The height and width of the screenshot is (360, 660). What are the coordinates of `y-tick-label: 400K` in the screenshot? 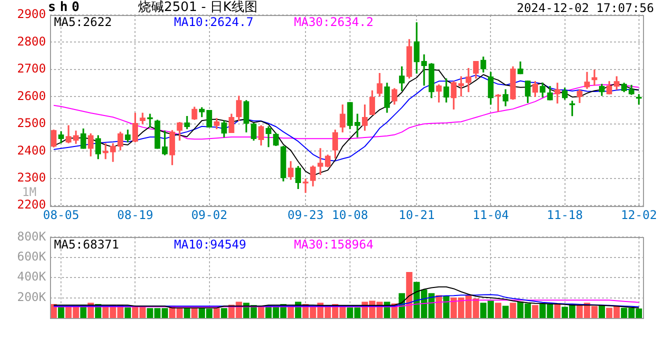 It's located at (32, 277).